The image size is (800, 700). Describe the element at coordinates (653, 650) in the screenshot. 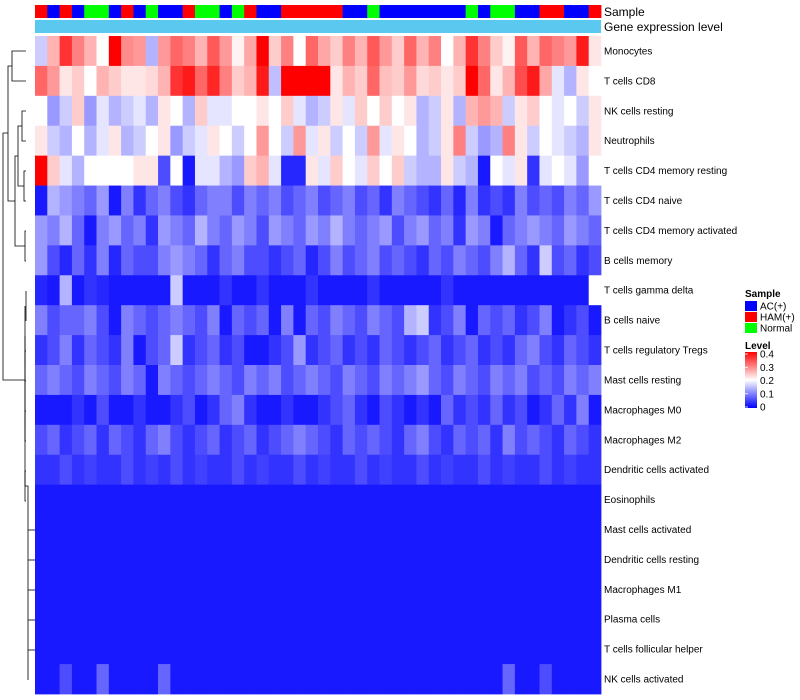

I see `row-label: T cells follicular helper` at that location.